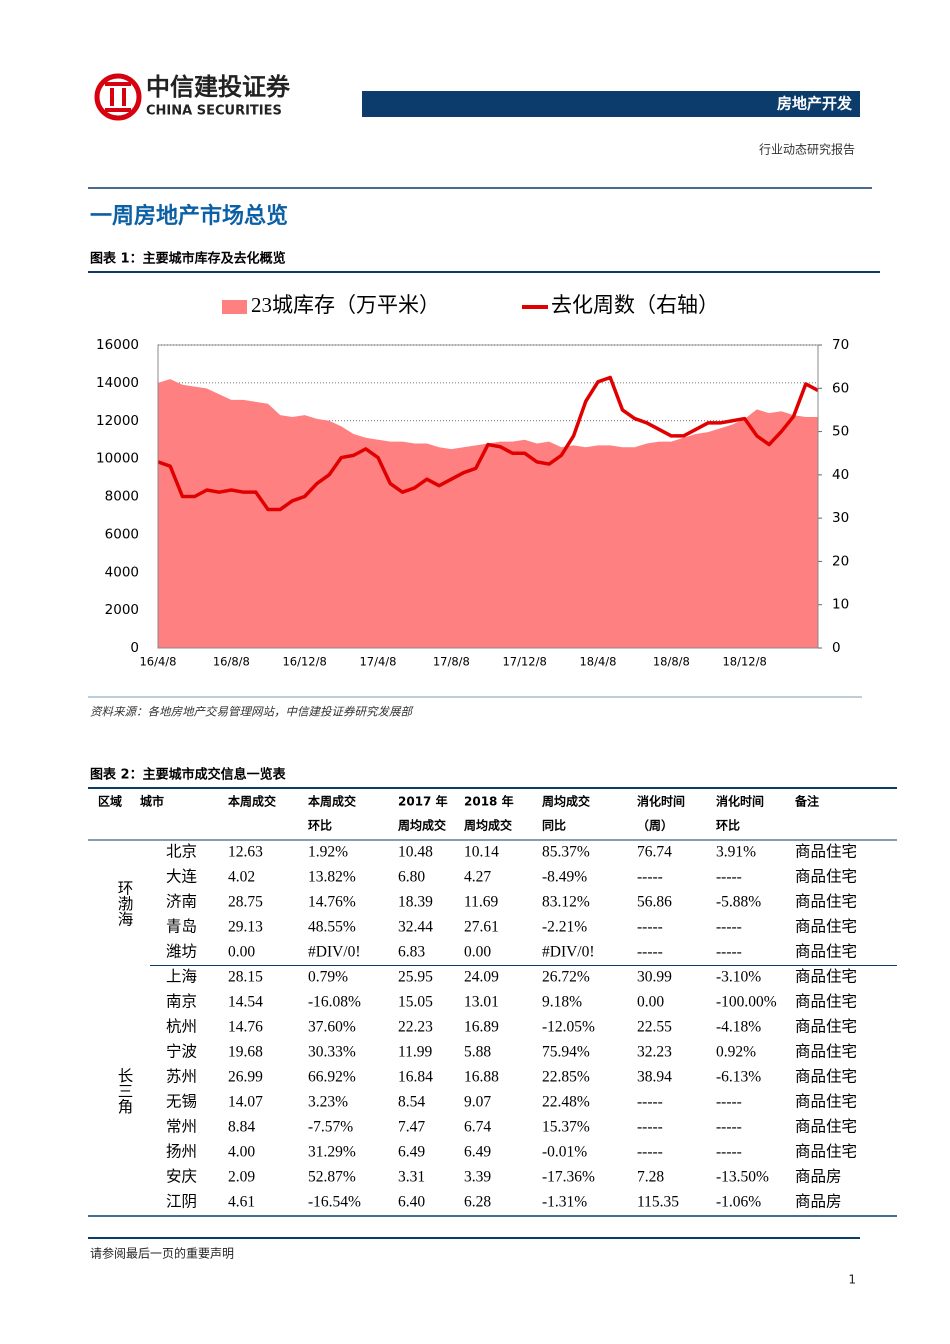 The width and height of the screenshot is (950, 1344). Describe the element at coordinates (241, 1127) in the screenshot. I see `table-cell: 8.84` at that location.